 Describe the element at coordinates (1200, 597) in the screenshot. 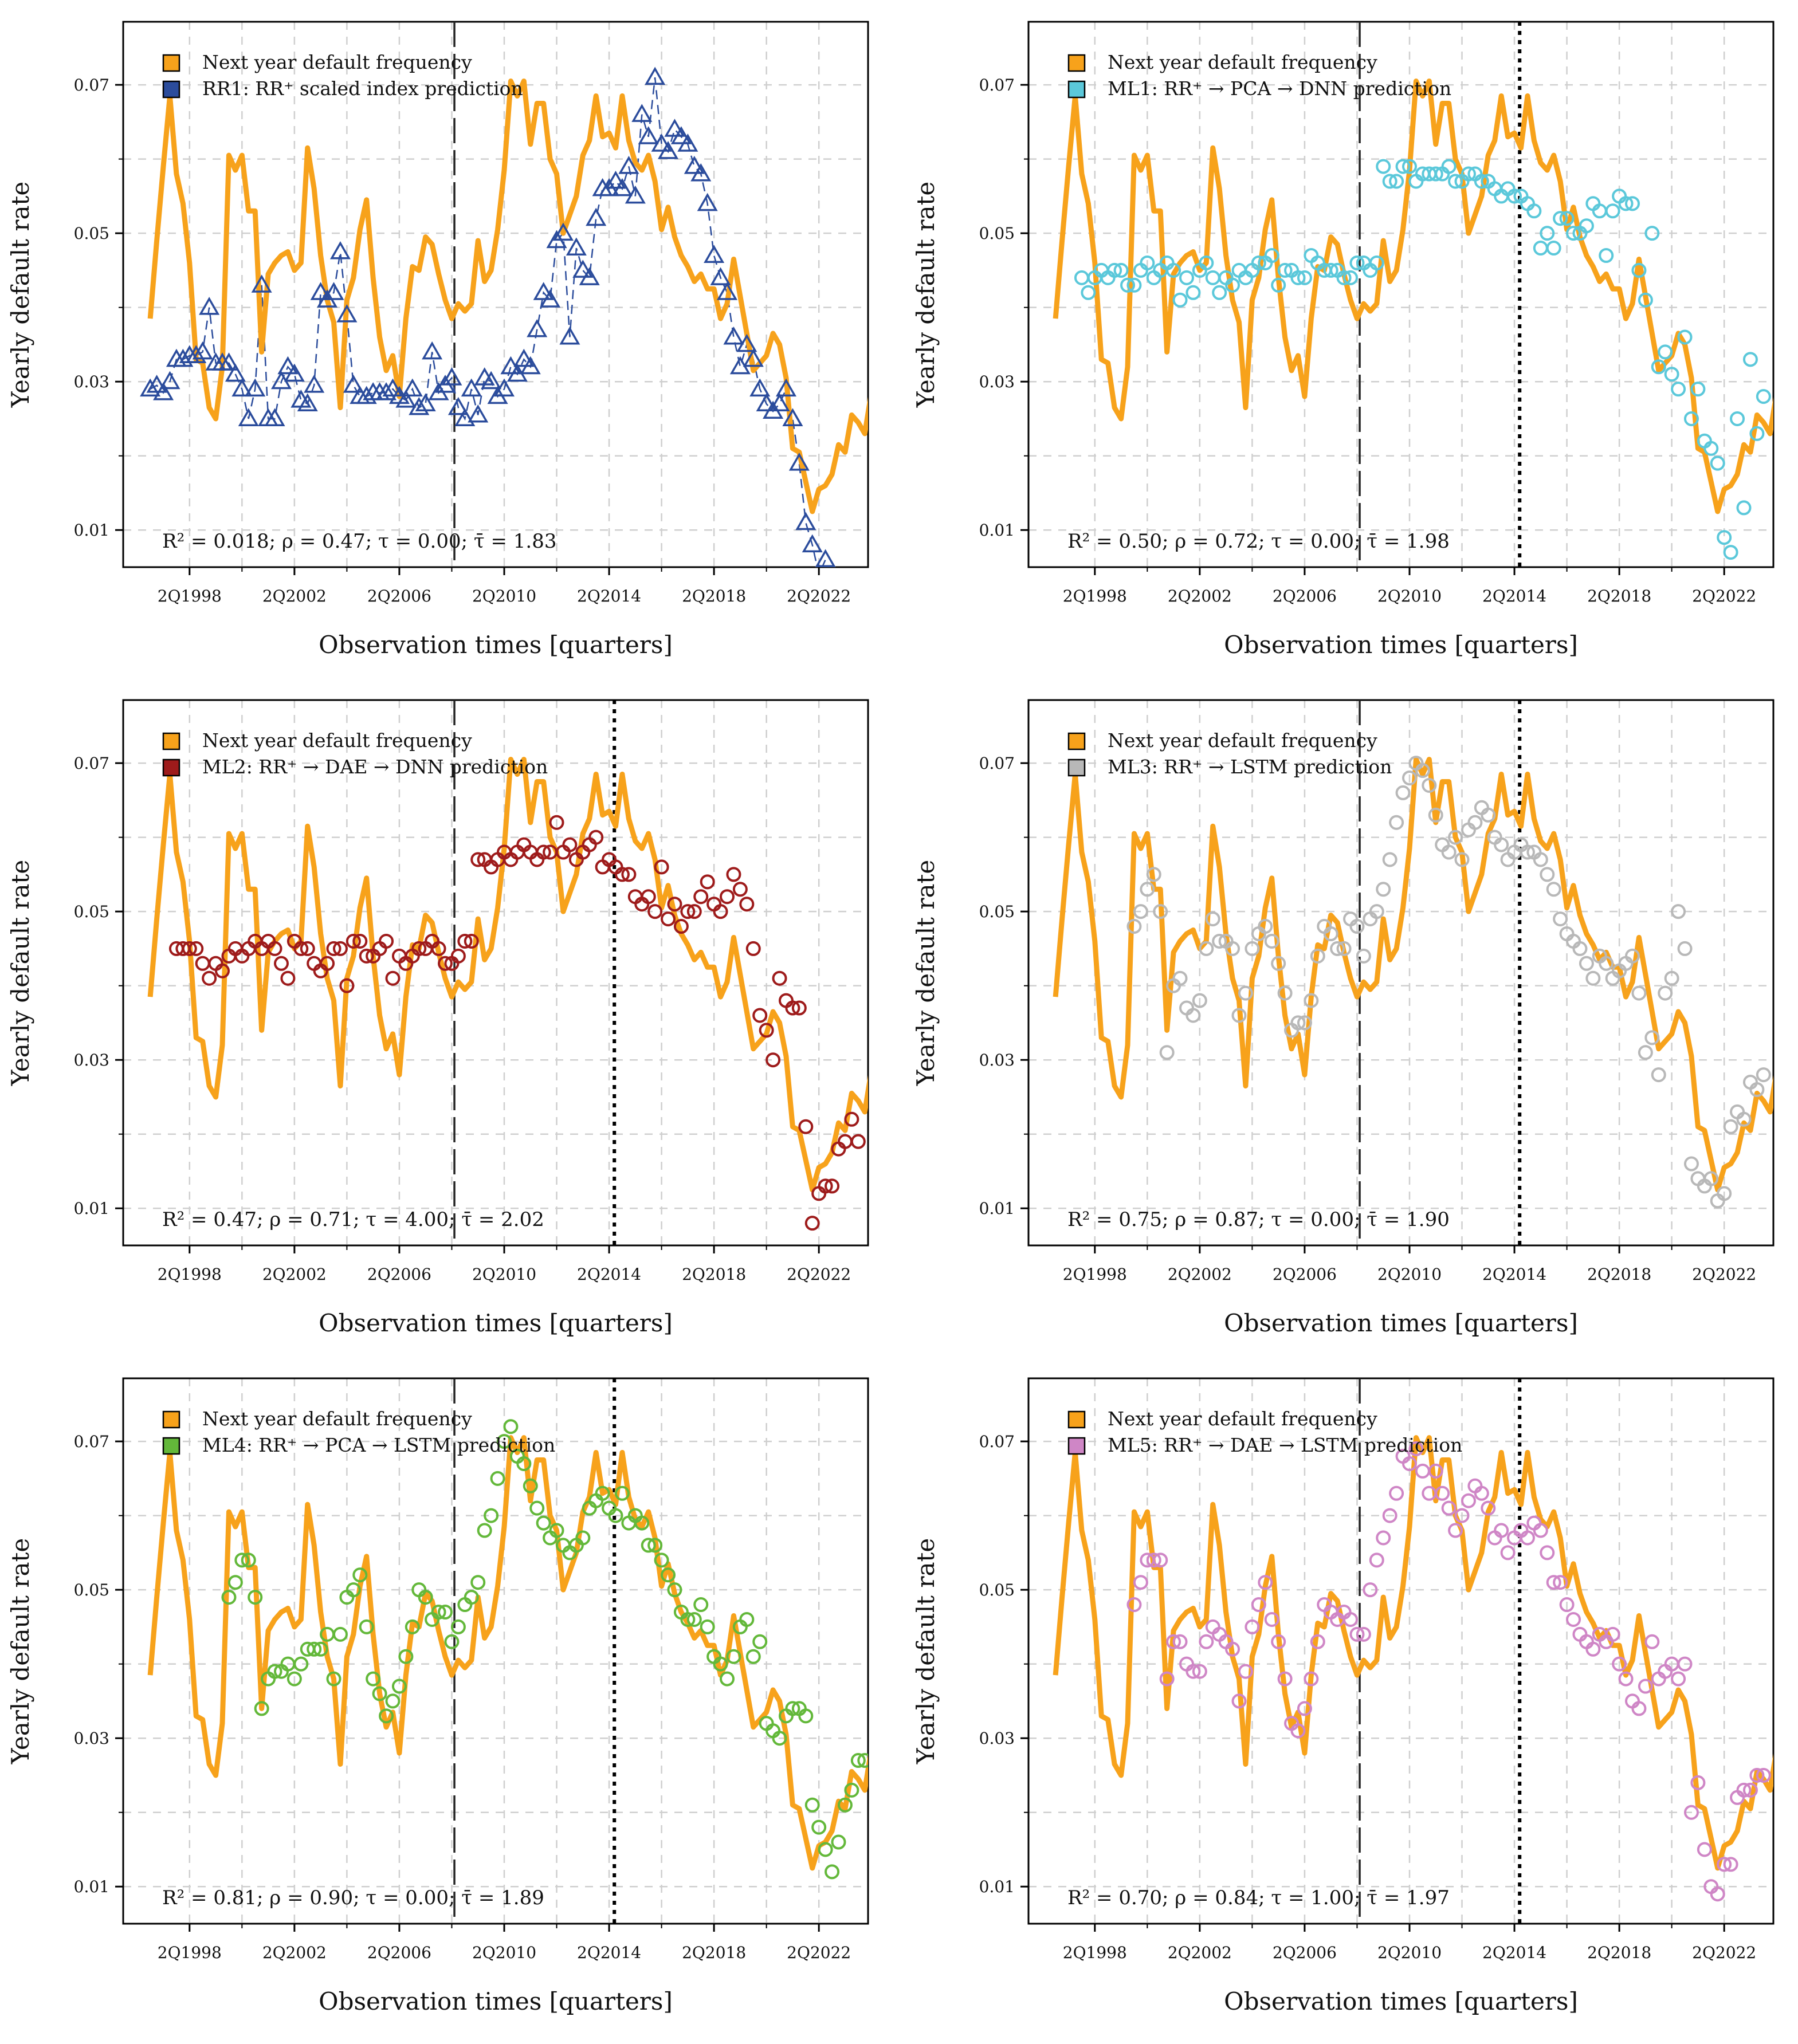

I see `x-tick-label: 2Q2002` at that location.